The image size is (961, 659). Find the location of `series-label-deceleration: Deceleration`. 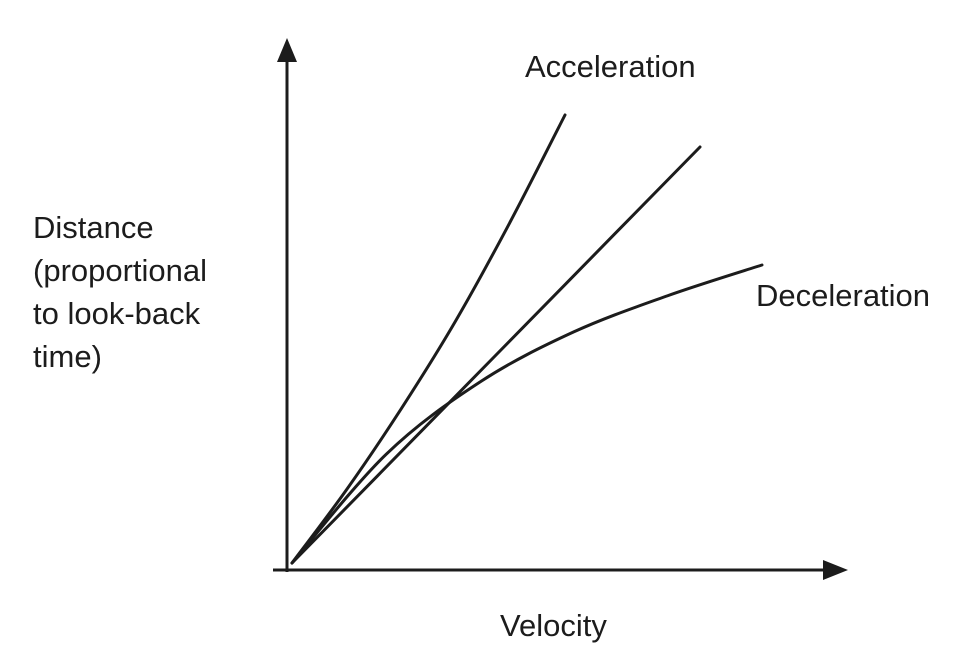

series-label-deceleration: Deceleration is located at coordinates (843, 295).